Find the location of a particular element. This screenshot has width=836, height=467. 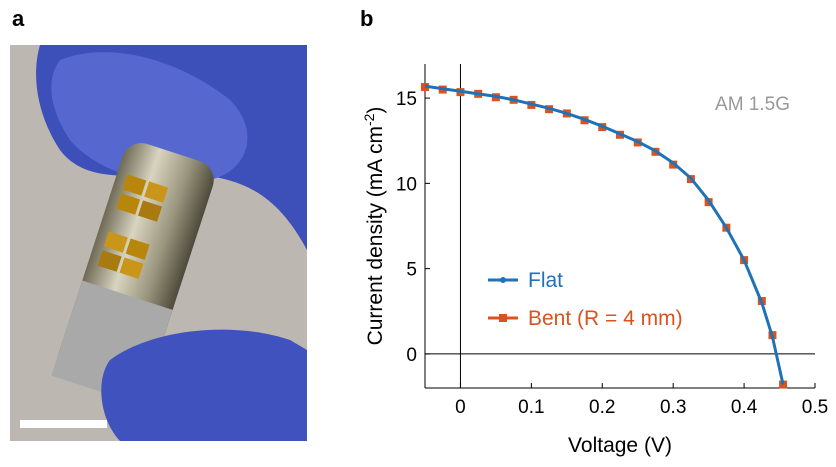

x-tick-label: 0.4 is located at coordinates (744, 407).